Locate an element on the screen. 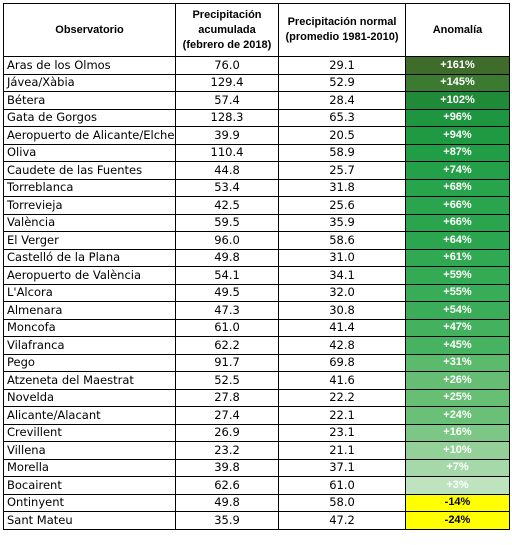 This screenshot has height=545, width=512. precipitacion-normal-cell: 34.1 is located at coordinates (342, 275).